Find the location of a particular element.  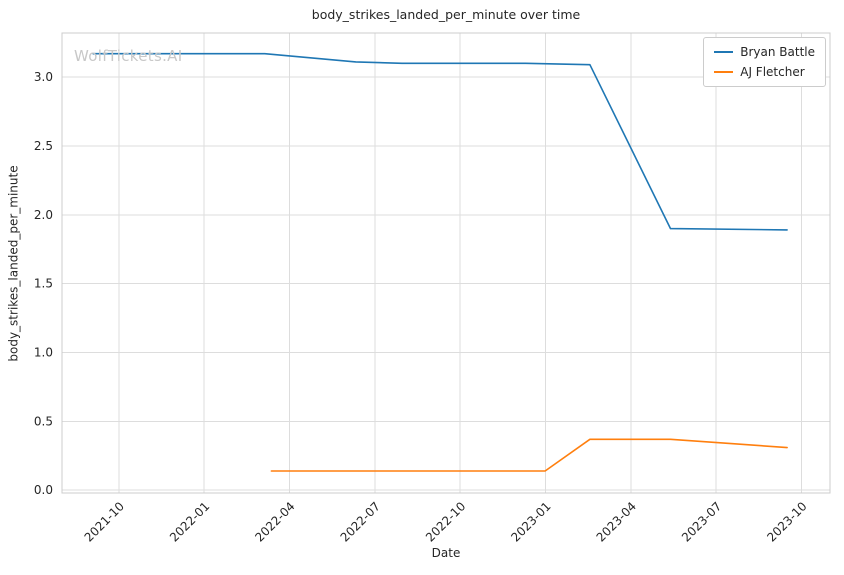

legend-entry: Bryan Battle is located at coordinates (764, 52).